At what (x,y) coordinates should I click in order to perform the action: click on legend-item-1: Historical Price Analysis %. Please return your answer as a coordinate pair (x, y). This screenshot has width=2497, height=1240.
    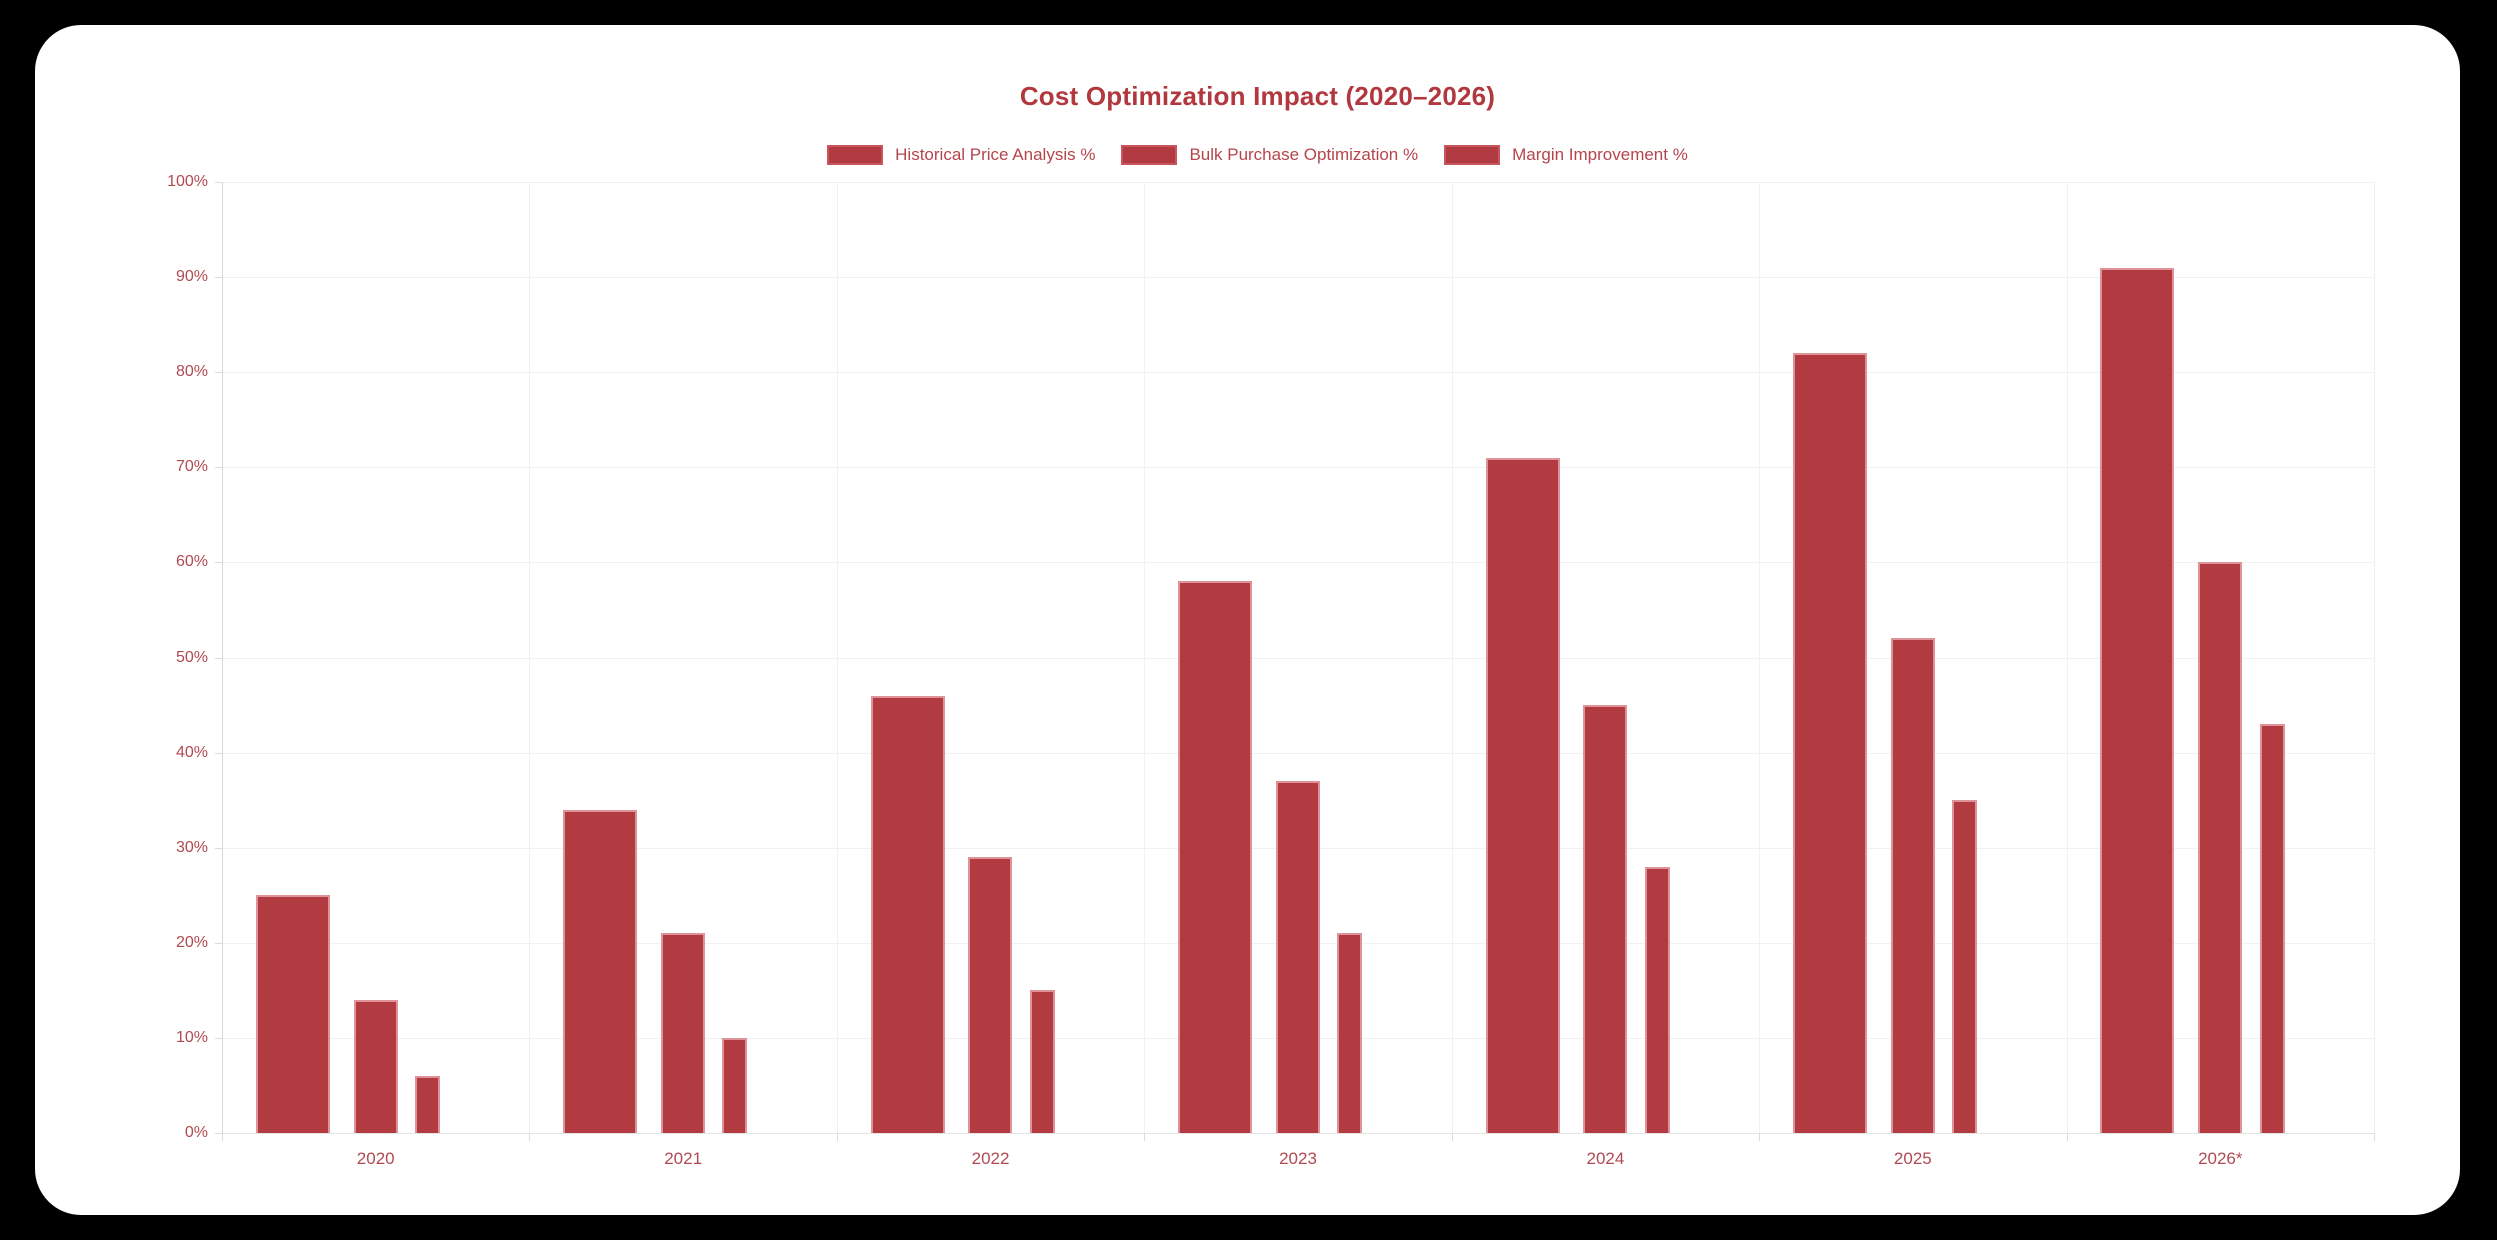
    Looking at the image, I should click on (961, 155).